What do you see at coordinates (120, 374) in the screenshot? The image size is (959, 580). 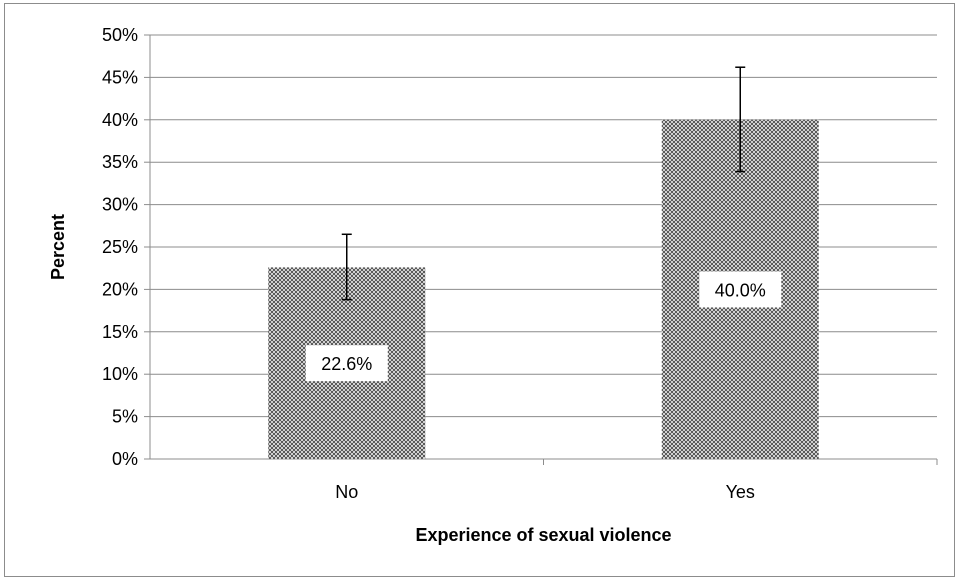 I see `y-tick-label: 10%` at bounding box center [120, 374].